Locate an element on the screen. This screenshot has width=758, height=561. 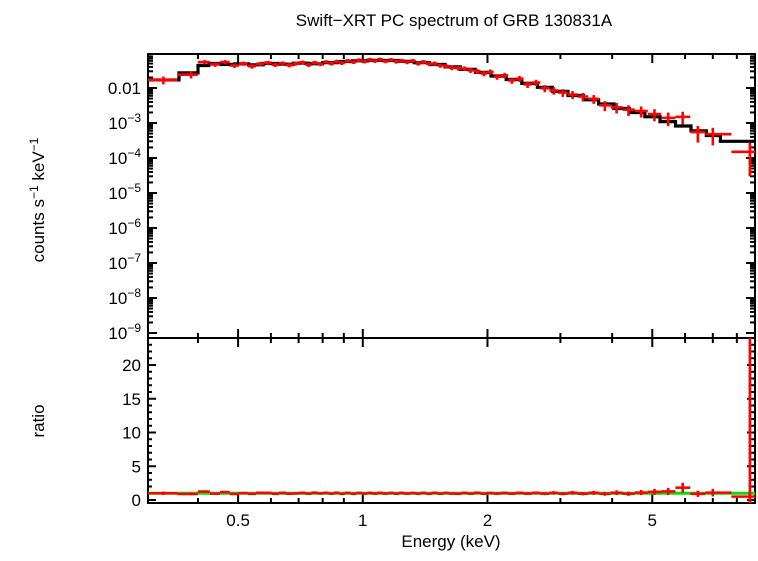
svg-text: 1 is located at coordinates (362, 520).